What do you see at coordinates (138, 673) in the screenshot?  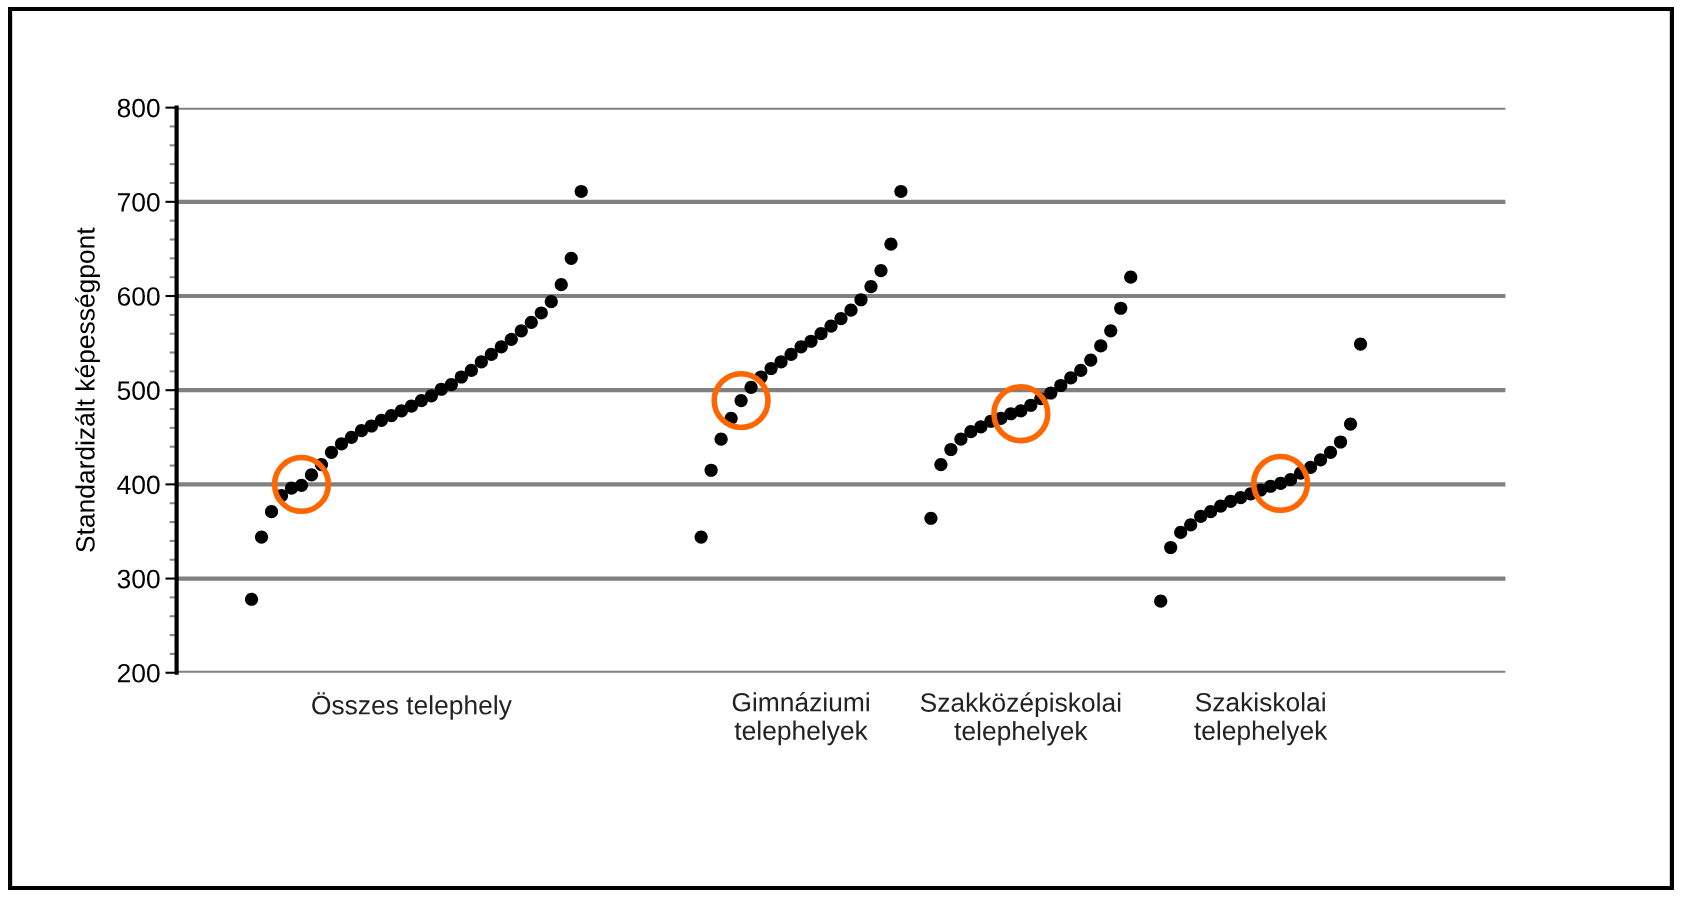 I see `y-tick-label: 200` at bounding box center [138, 673].